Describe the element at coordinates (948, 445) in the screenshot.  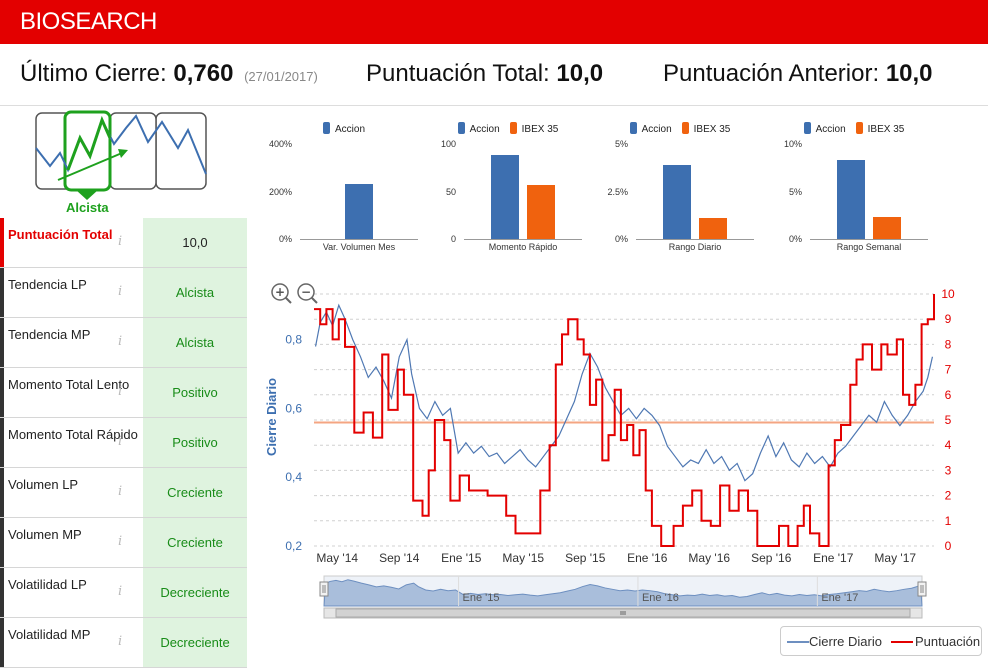
I see `y-right-tick-label: 4` at that location.